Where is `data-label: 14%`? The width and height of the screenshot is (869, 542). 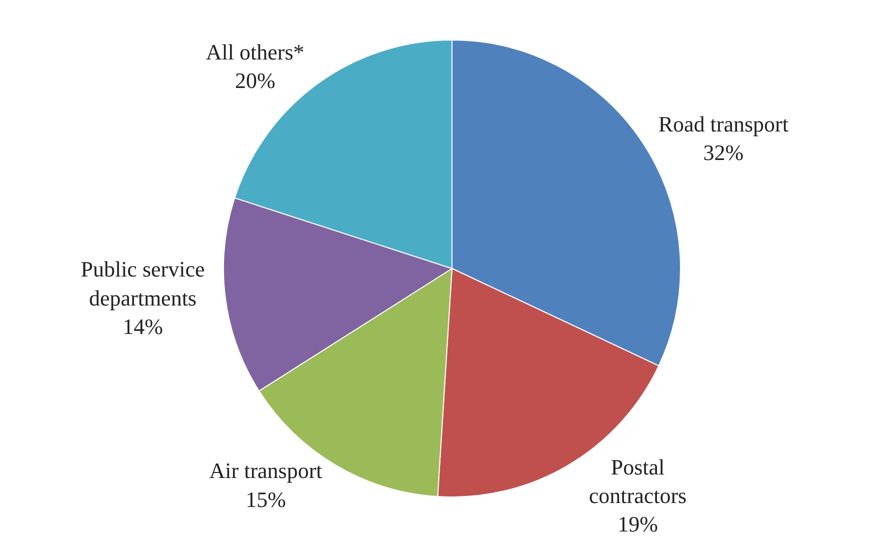
data-label: 14% is located at coordinates (142, 326).